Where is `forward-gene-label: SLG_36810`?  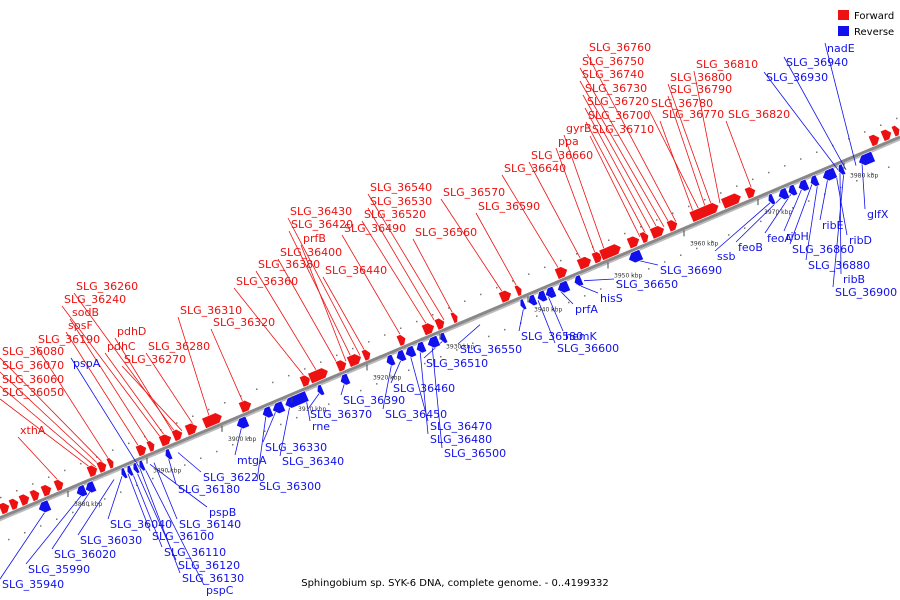
forward-gene-label: SLG_36810 is located at coordinates (727, 64).